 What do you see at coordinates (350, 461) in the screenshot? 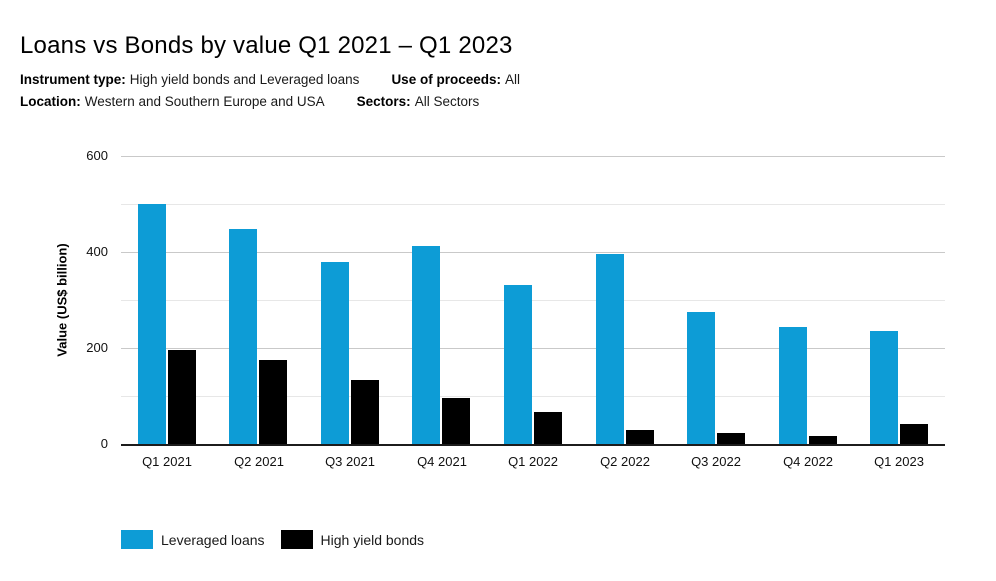
I see `x-axis-tick-label: Q3 2021` at bounding box center [350, 461].